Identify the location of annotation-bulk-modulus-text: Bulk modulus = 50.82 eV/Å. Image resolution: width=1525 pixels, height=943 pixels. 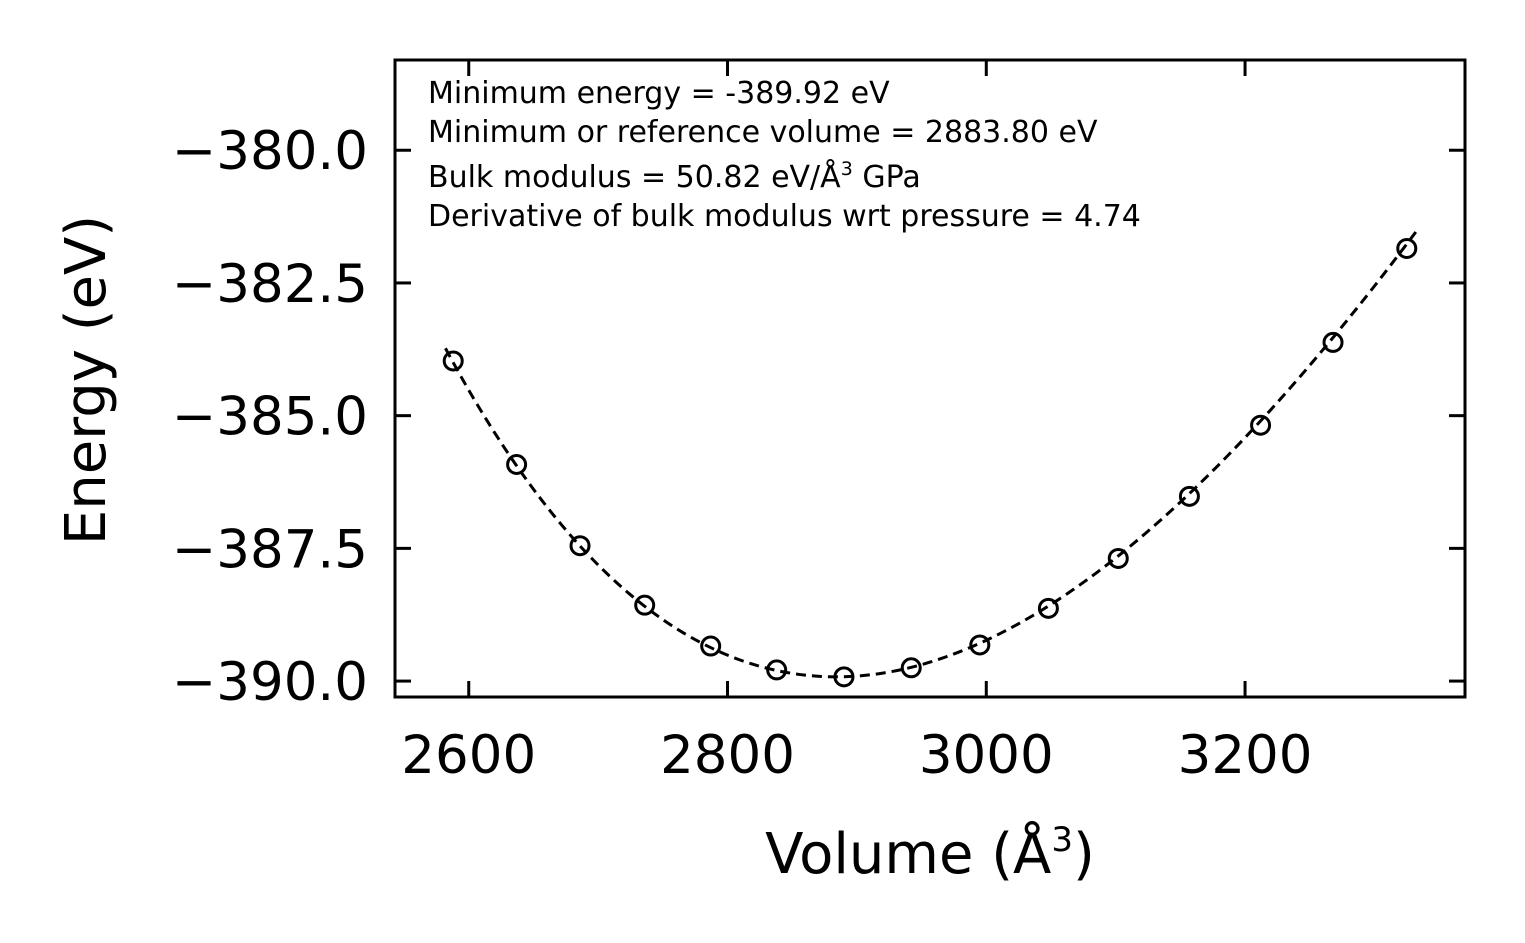
(634, 177).